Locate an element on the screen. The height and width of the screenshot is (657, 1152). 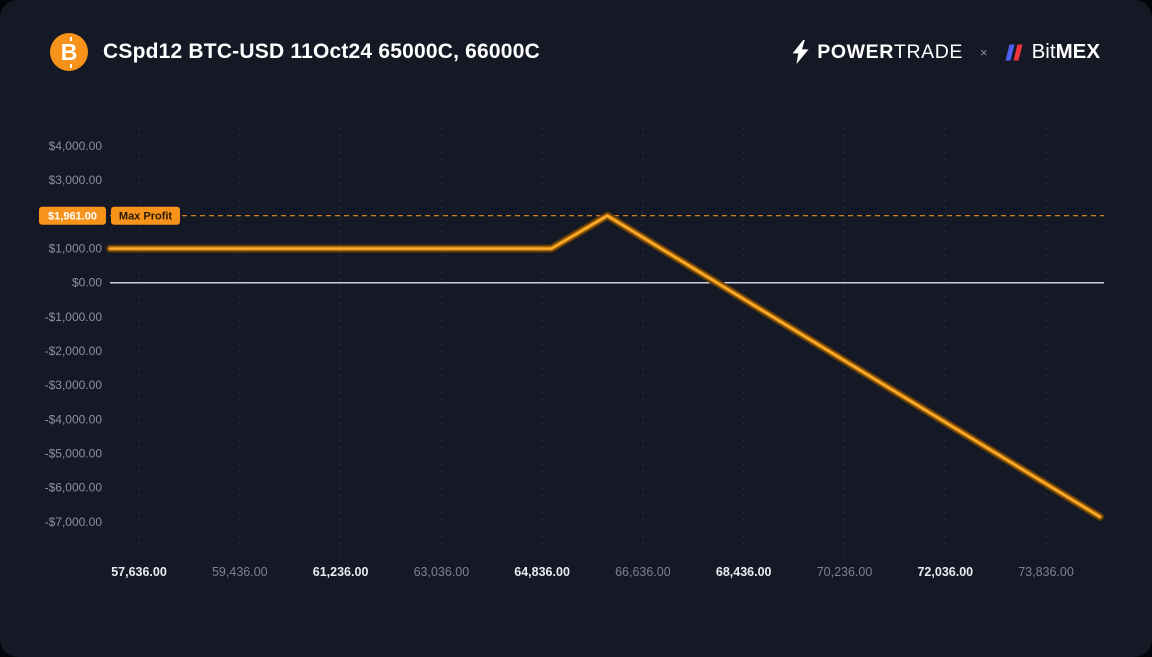
y-axis-label: -$1,000.00 is located at coordinates (74, 317).